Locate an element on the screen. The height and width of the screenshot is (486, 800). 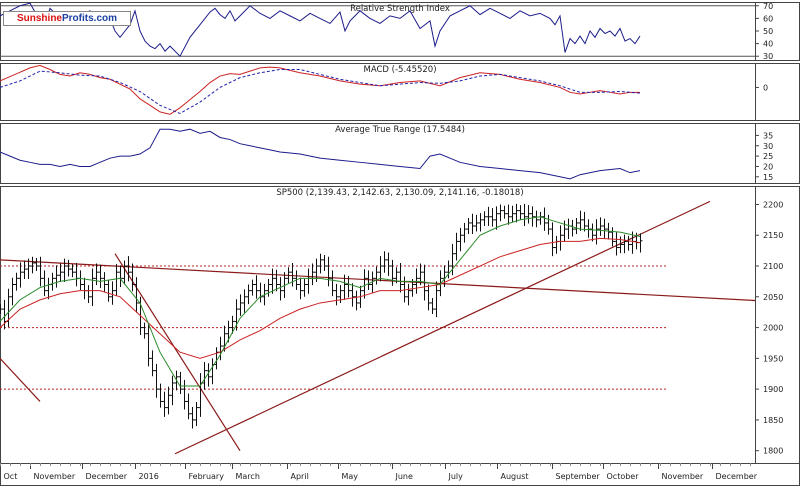
logo-text-part1: Sunshine is located at coordinates (39, 18).